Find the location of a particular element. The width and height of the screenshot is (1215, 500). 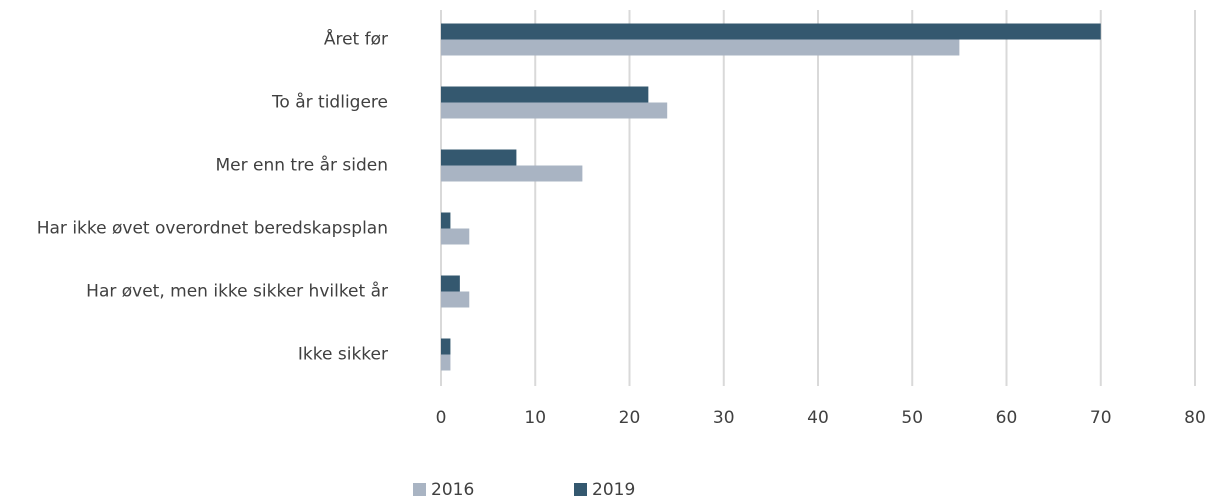

x-tick-label: 30 is located at coordinates (724, 418).